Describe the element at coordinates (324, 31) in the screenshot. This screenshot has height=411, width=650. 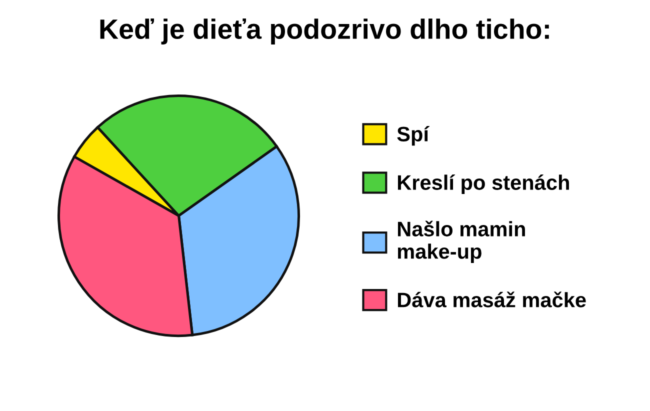
I see `chart-title: Keď je dieťa podozrivo dlho ticho:` at that location.